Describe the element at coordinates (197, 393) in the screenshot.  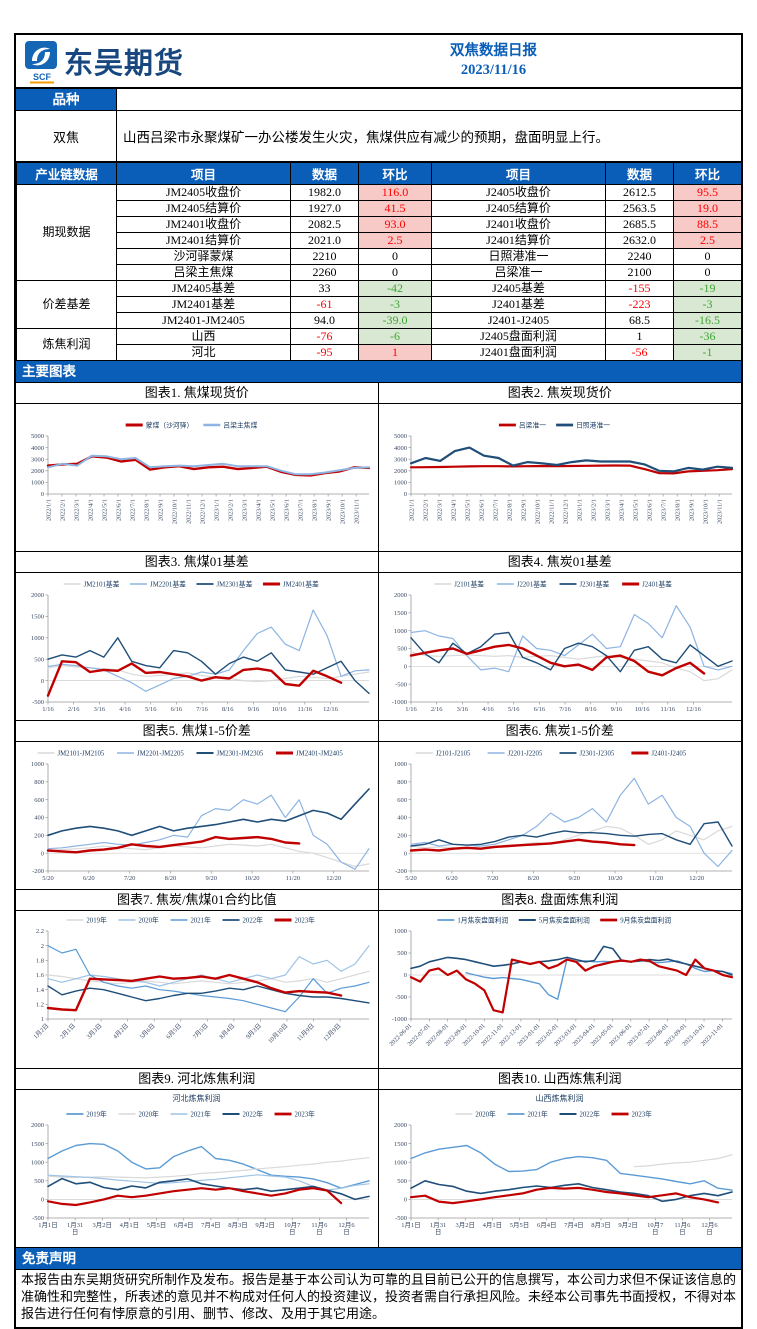
I see `chart-title: 图表1. 焦煤现货价` at that location.